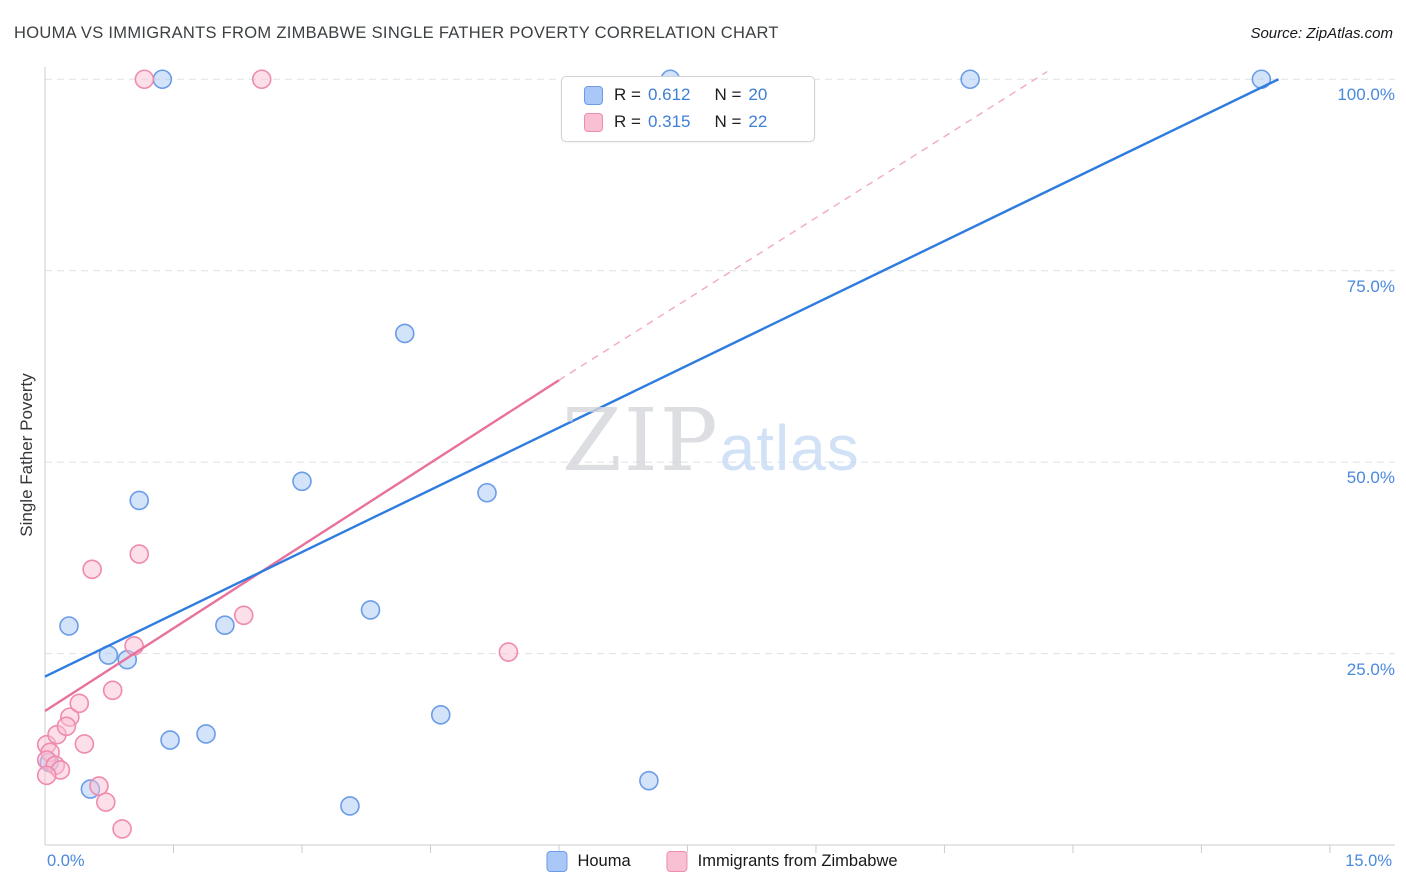 This screenshot has height=892, width=1406. I want to click on r-value-houma: 0.612, so click(669, 94).